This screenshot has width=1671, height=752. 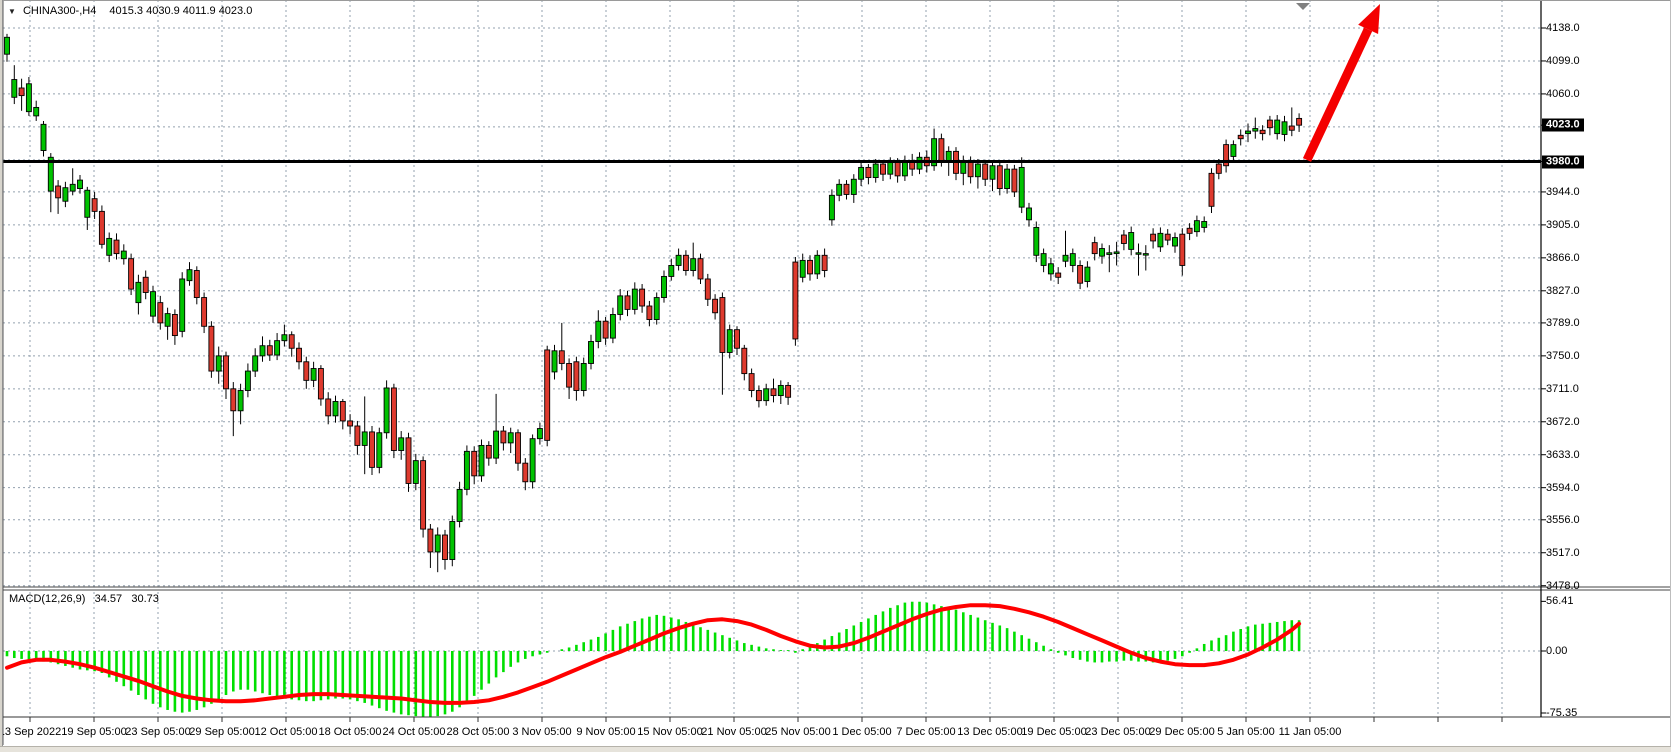 I want to click on macd-indicator-label: MACD(12,26,9) 34.57 30.73, so click(x=84, y=599).